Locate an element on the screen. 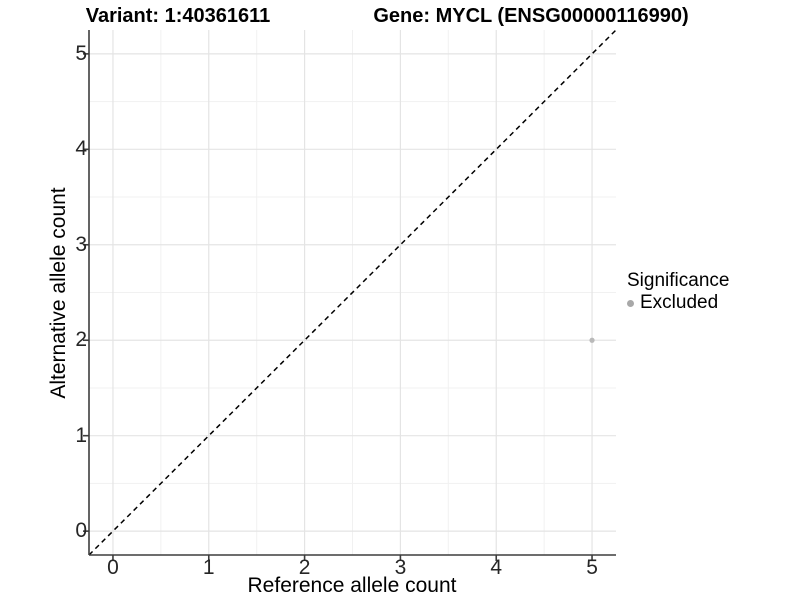 This screenshot has height=600, width=800. legend-item-excluded: Excluded is located at coordinates (678, 303).